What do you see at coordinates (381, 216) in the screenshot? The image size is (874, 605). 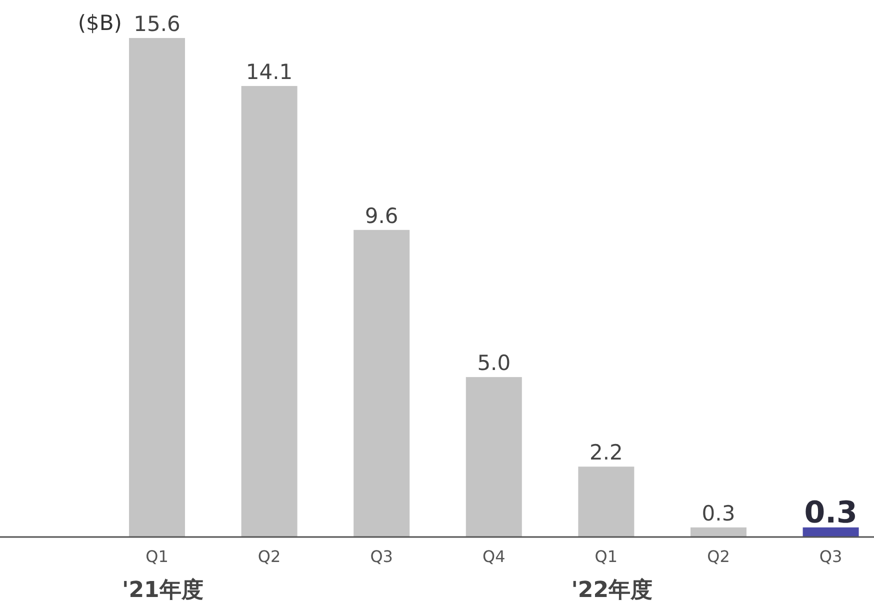 I see `data-label: 9.6` at bounding box center [381, 216].